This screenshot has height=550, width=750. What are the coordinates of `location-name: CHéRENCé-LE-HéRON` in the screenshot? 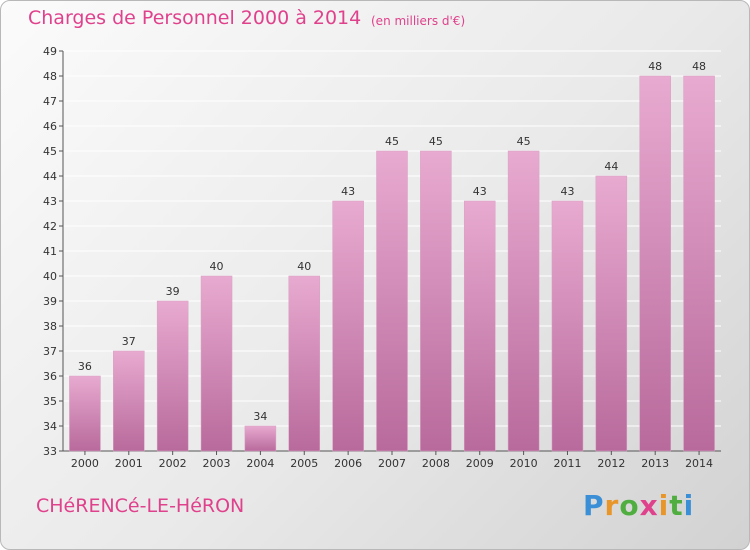 It's located at (140, 506).